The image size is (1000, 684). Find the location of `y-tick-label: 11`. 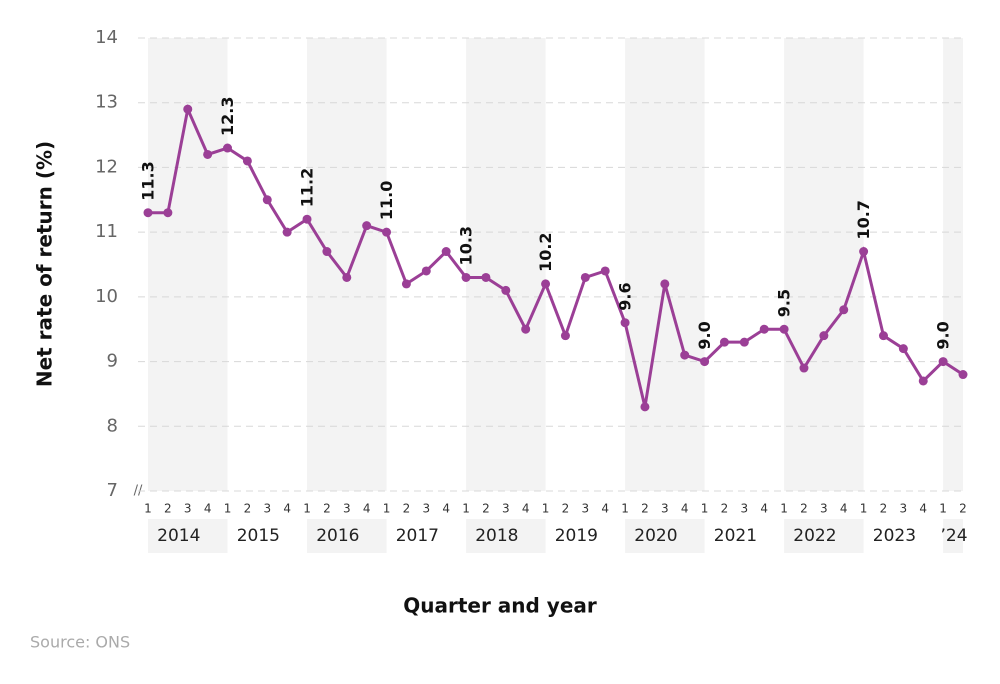

y-tick-label: 11 is located at coordinates (106, 231).